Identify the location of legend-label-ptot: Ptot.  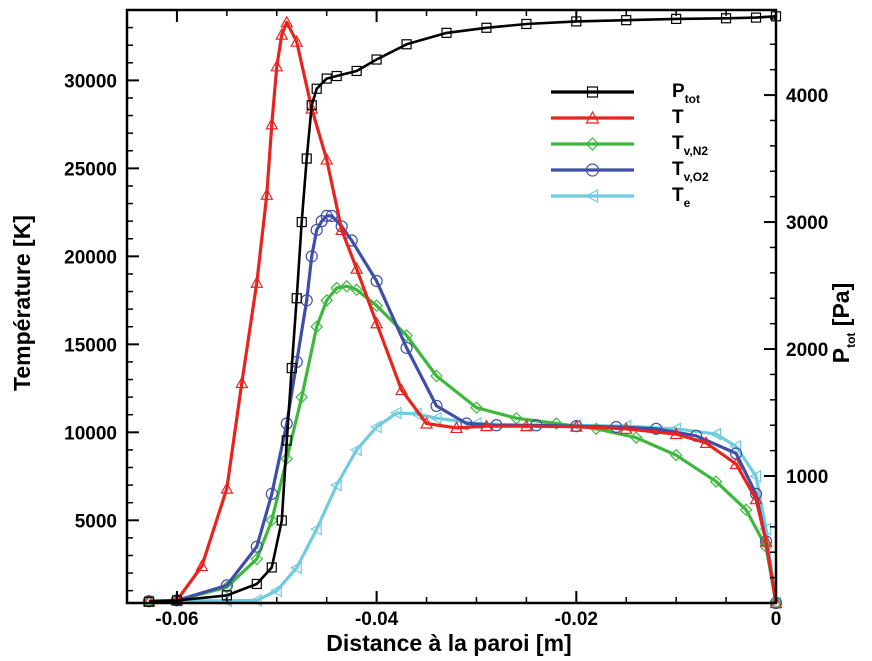
(686, 93).